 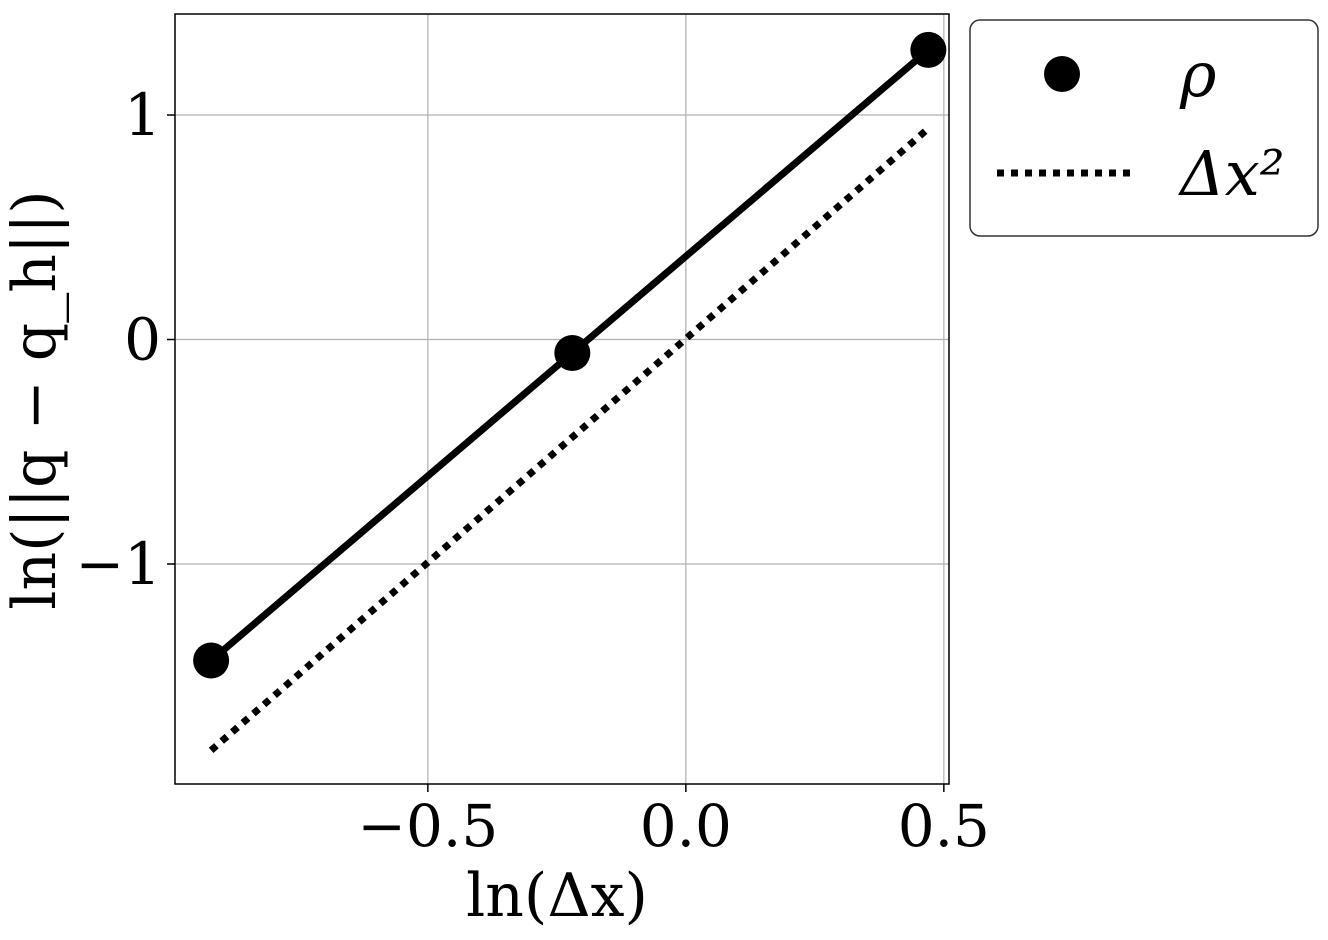 What do you see at coordinates (1231, 173) in the screenshot?
I see `legend-label-dx2: Δx²` at bounding box center [1231, 173].